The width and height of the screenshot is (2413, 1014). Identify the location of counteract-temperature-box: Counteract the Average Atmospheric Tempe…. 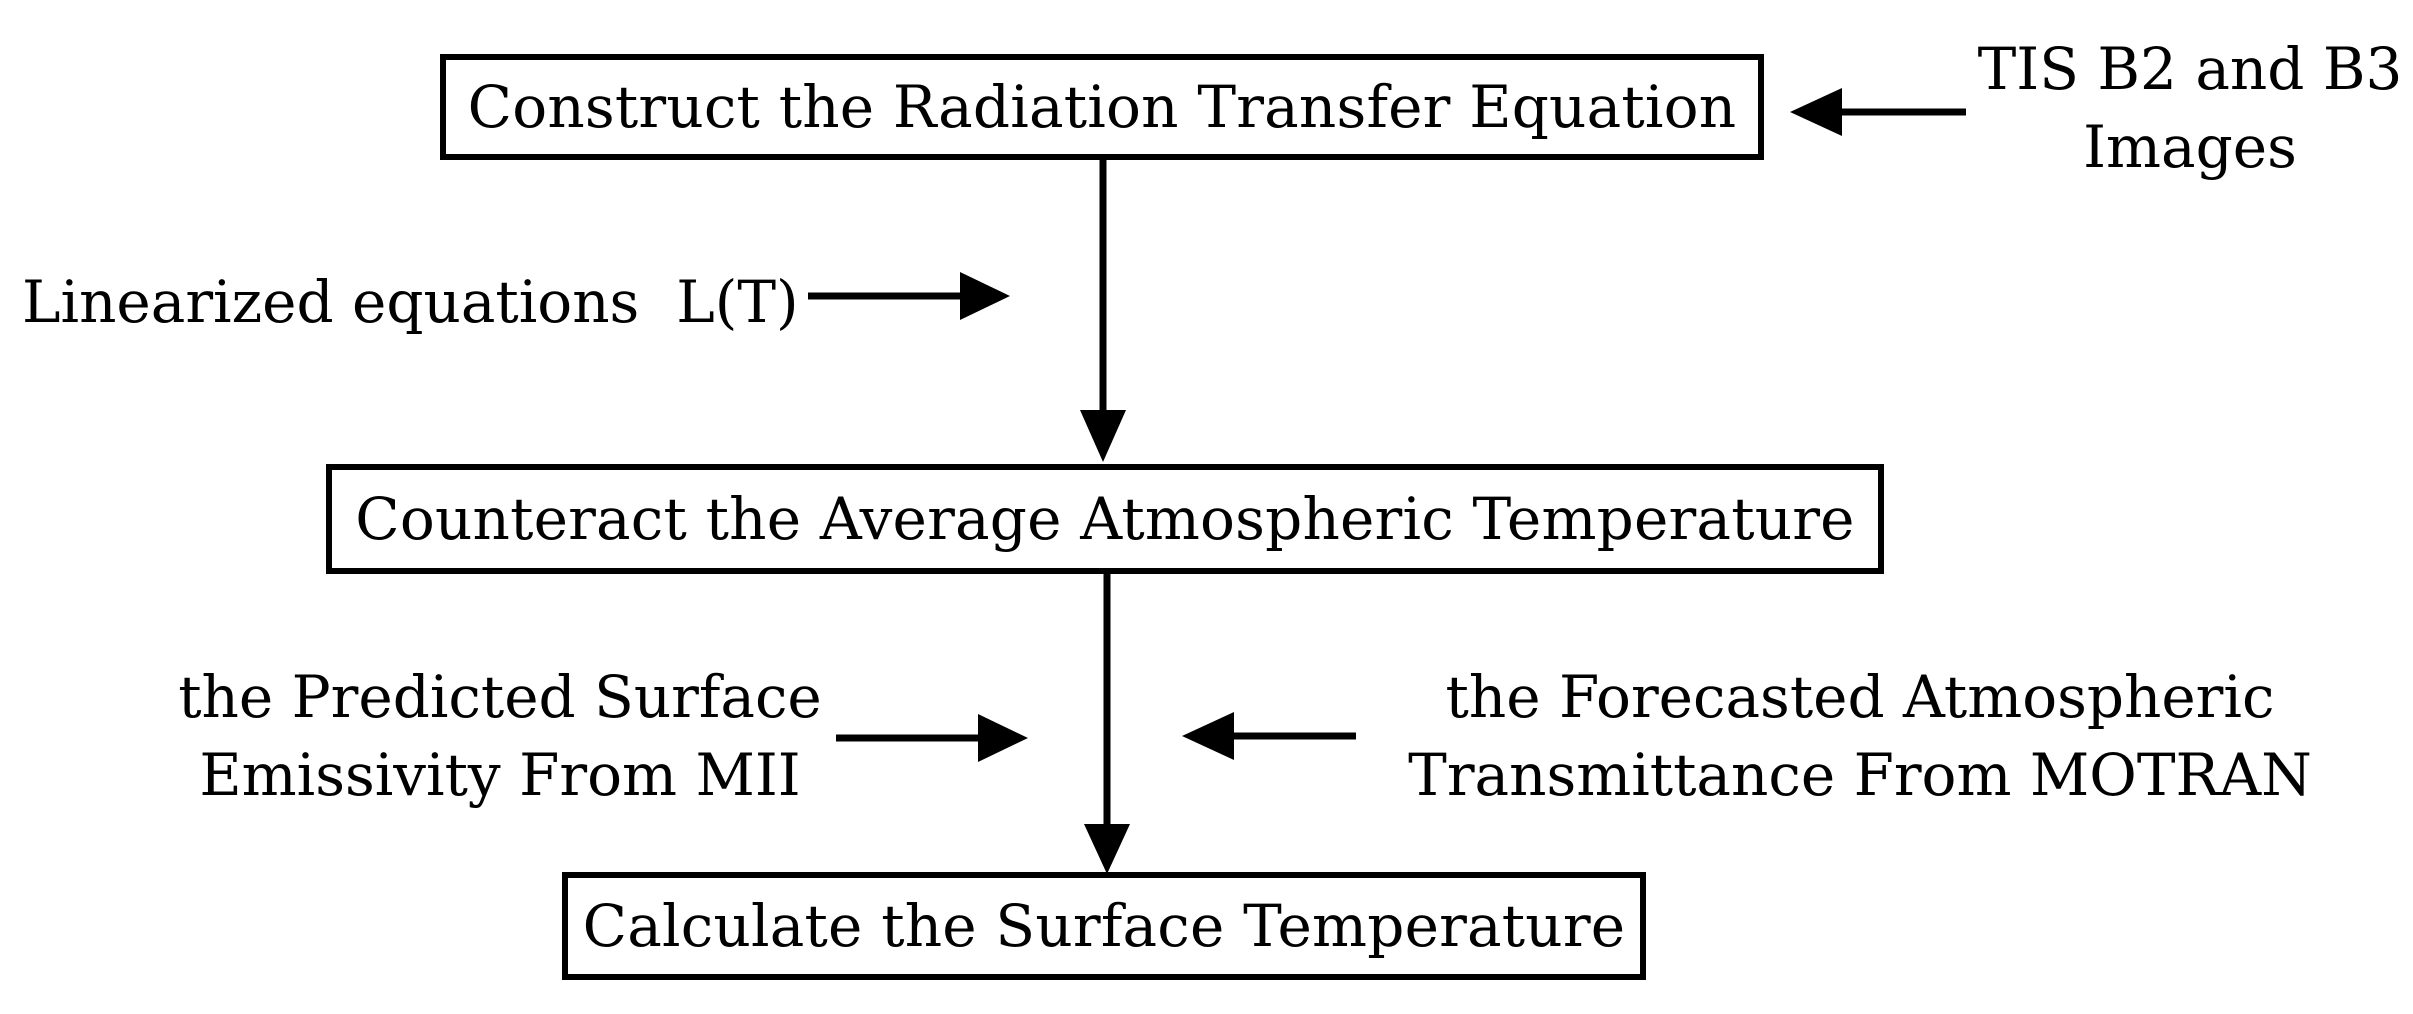
(1105, 519).